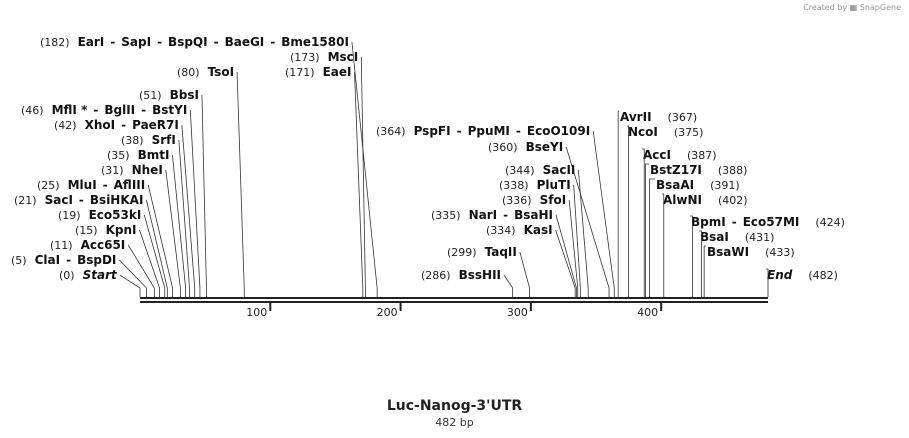  What do you see at coordinates (337, 72) in the screenshot?
I see `enzyme-name: EaeI` at bounding box center [337, 72].